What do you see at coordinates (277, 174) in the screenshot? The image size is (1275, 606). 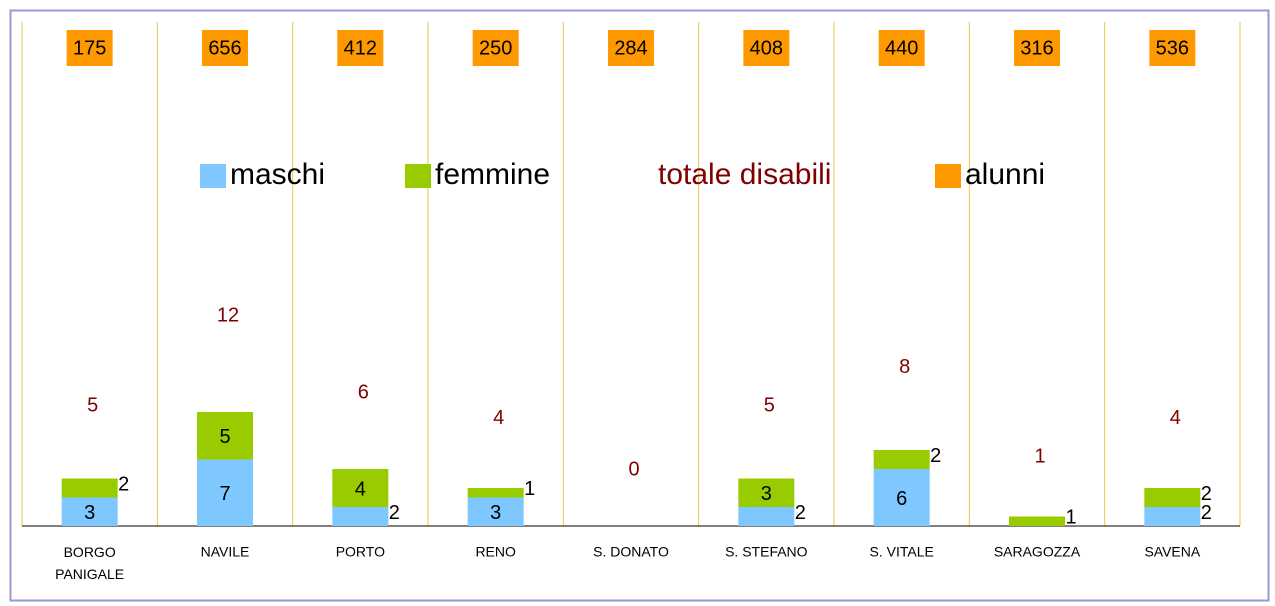 I see `legend-label: maschi` at bounding box center [277, 174].